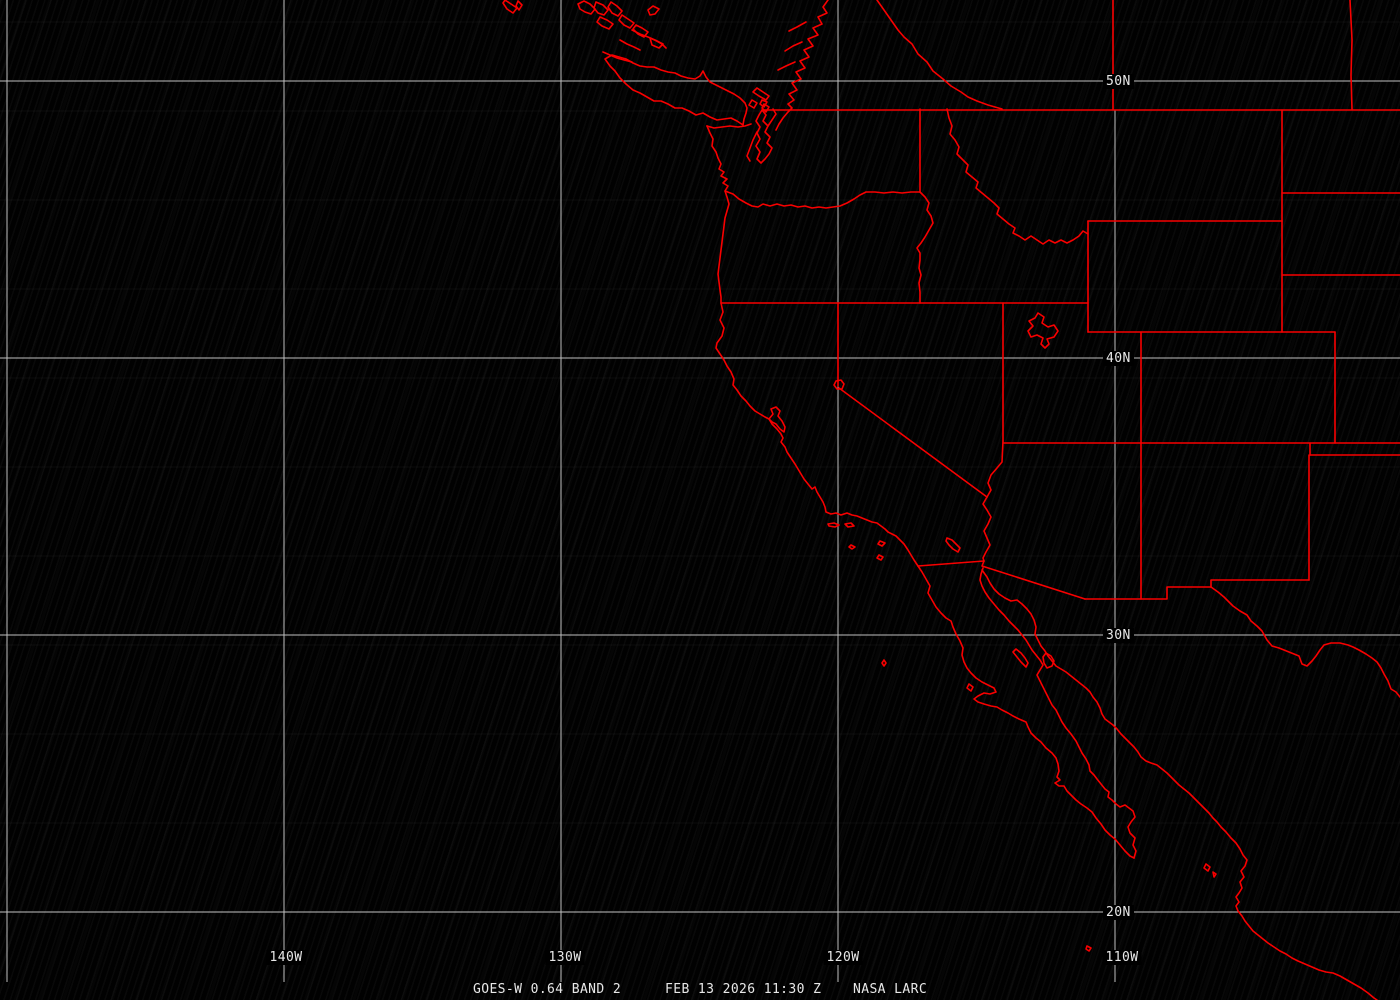  Describe the element at coordinates (856, 541) in the screenshot. I see `channel-islands` at that location.